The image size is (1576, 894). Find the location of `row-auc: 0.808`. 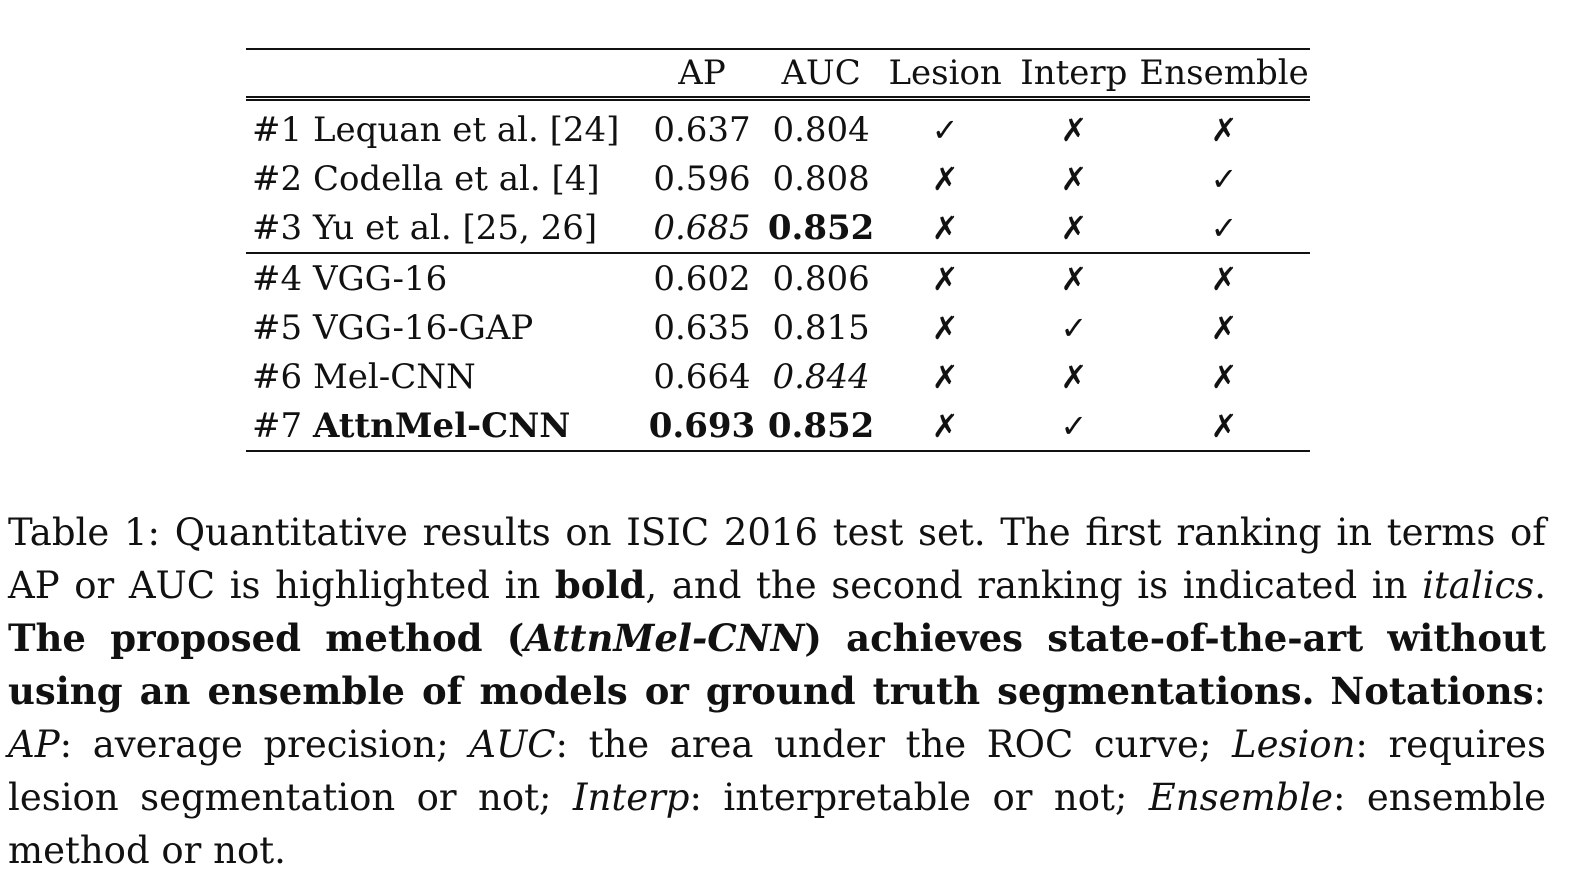

row-auc: 0.808 is located at coordinates (821, 178).